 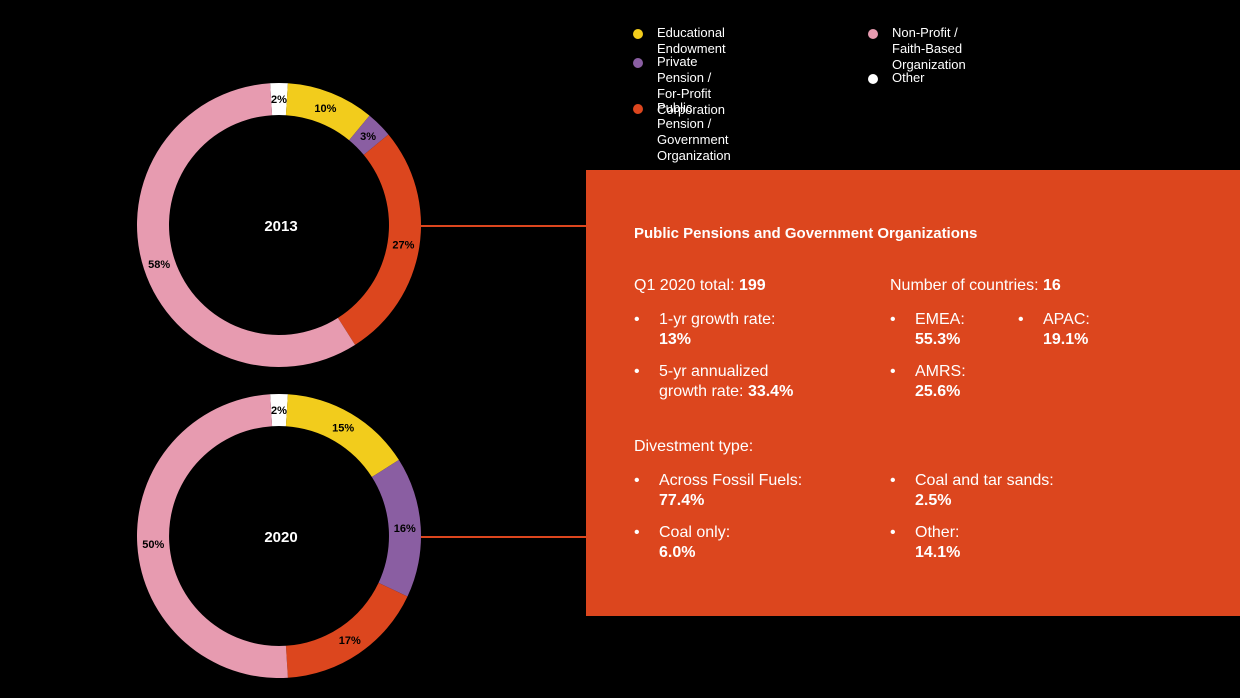 I want to click on growth-5yr-label-line2: growth rate:, so click(x=703, y=391).